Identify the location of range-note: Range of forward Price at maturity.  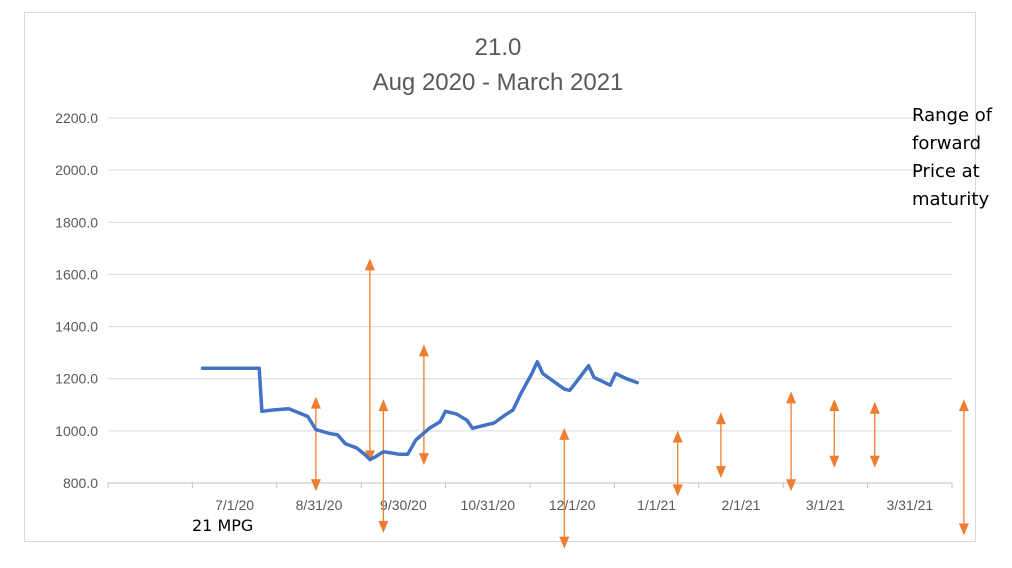
(960, 158).